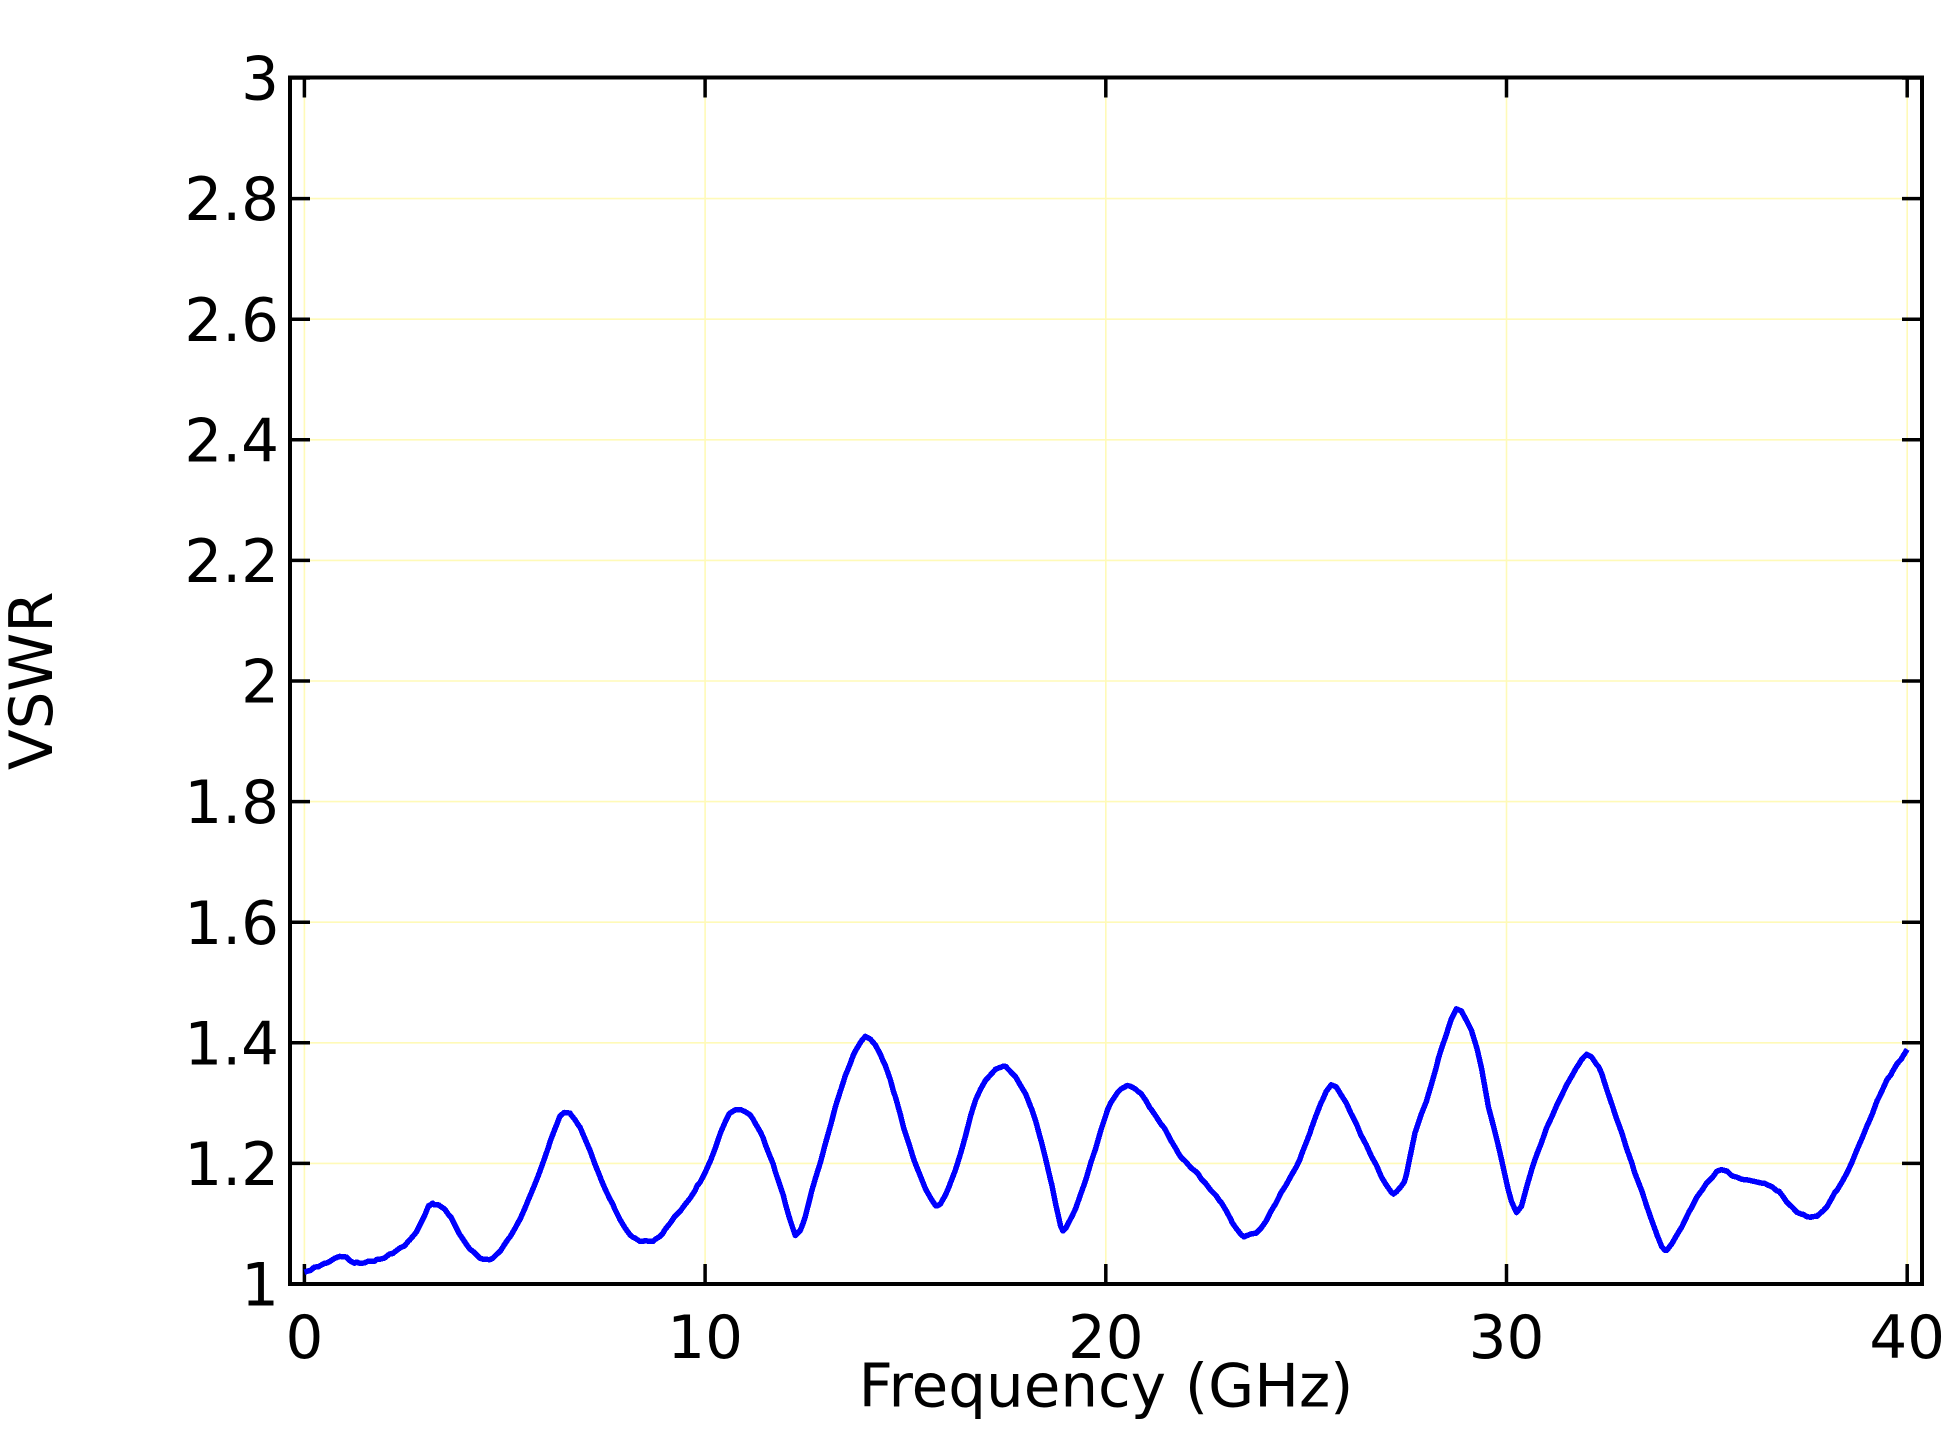  Describe the element at coordinates (231, 321) in the screenshot. I see `y-tick-label: 2.6` at that location.